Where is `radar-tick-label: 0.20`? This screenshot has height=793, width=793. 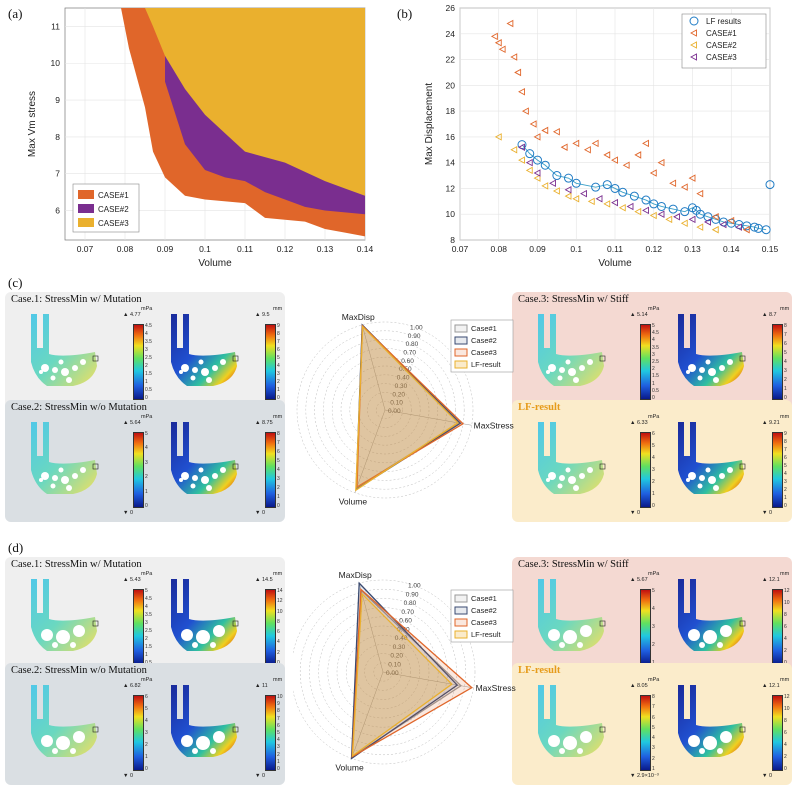 radar-tick-label: 0.20 is located at coordinates (398, 394).